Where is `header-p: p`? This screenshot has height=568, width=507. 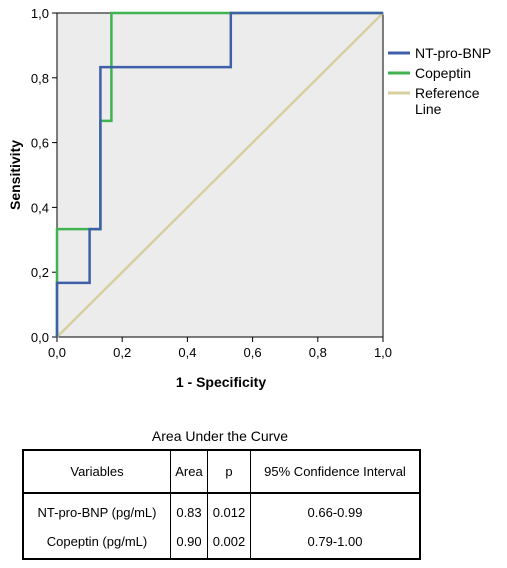 header-p: p is located at coordinates (229, 471).